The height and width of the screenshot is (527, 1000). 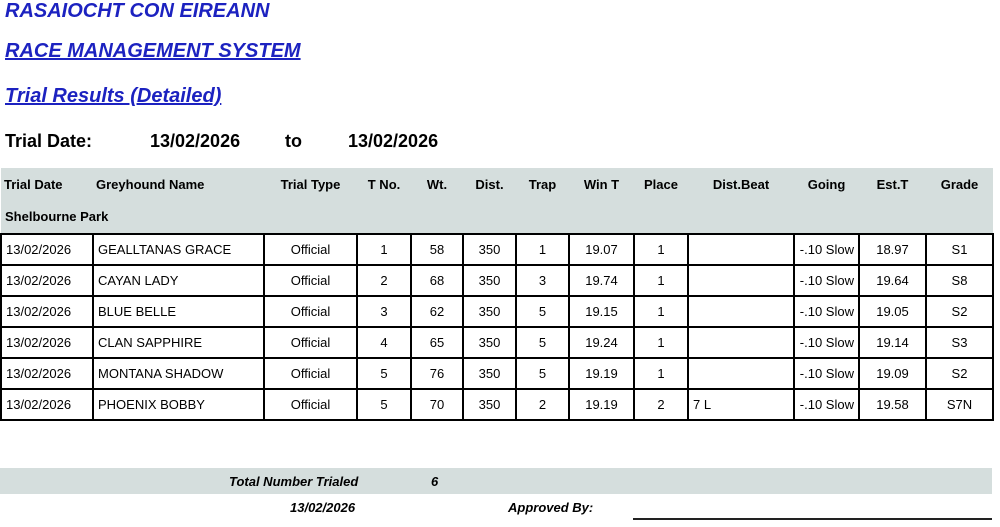 I want to click on table-cell: GEALLTANAS GRACE, so click(x=178, y=249).